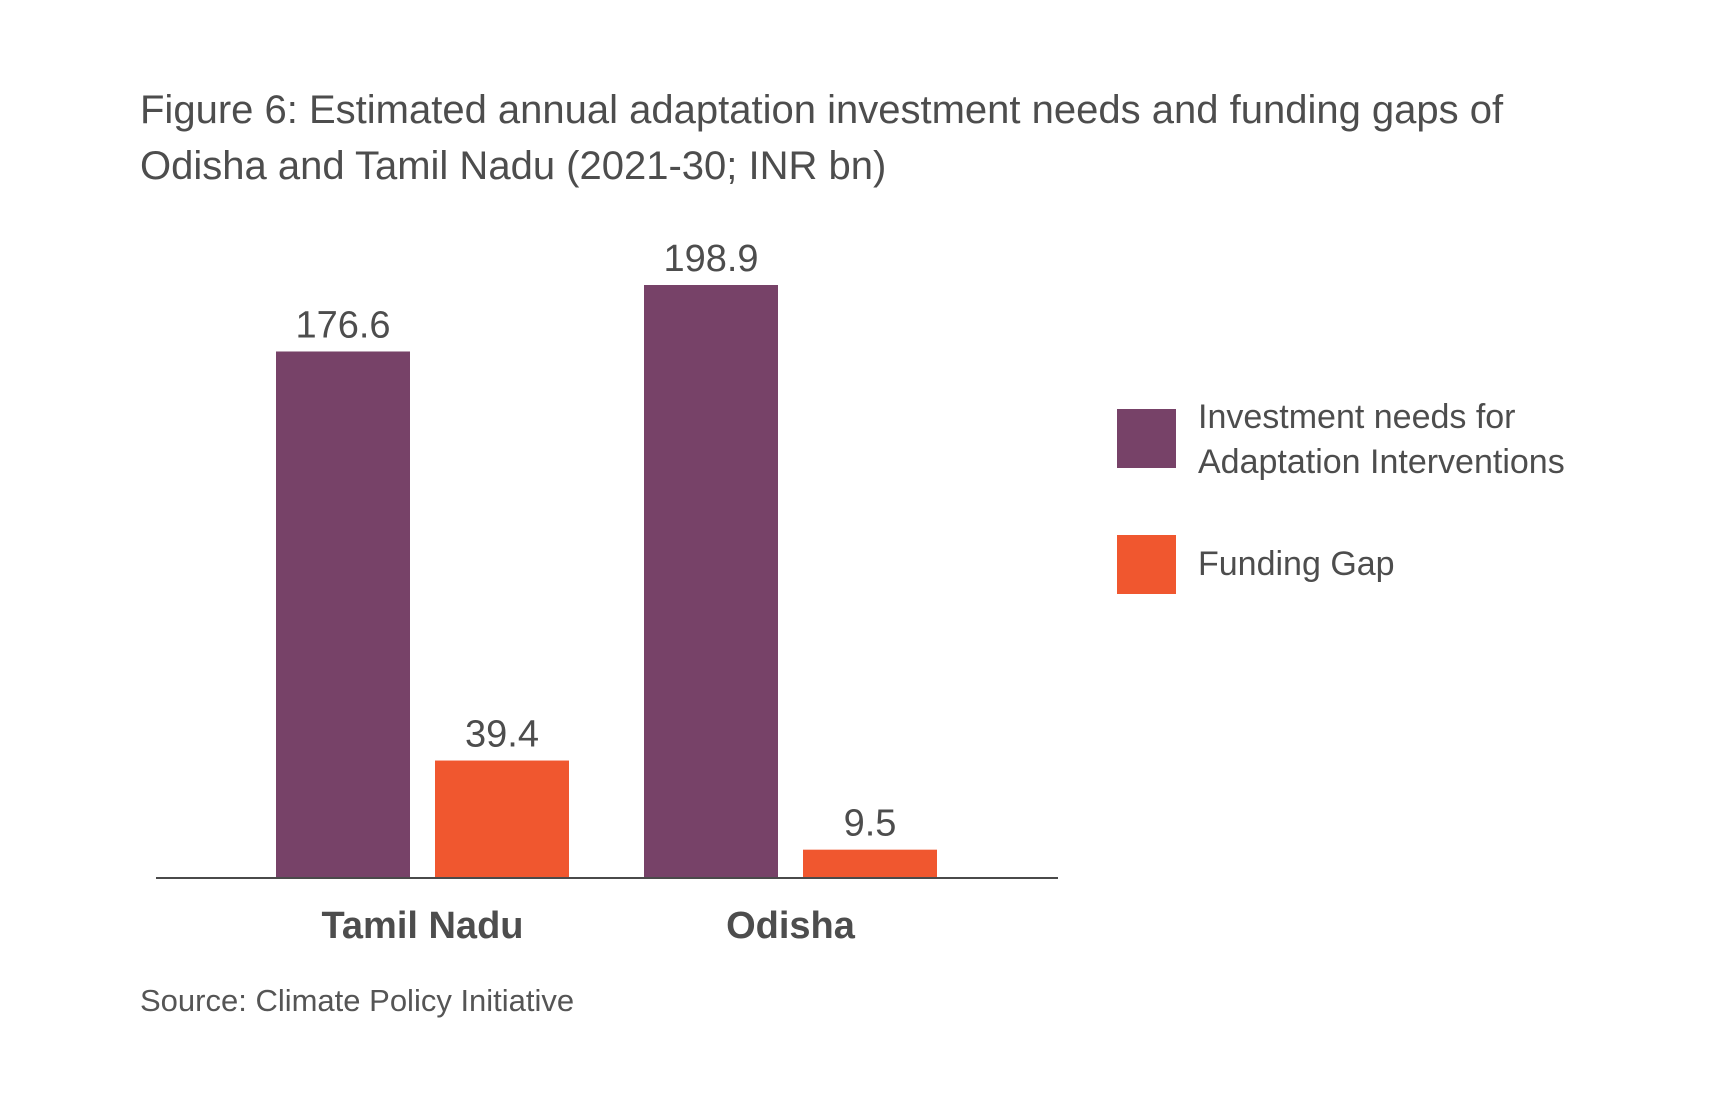 This screenshot has height=1095, width=1734. I want to click on source-note: Source: Climate Policy Initiative, so click(357, 1000).